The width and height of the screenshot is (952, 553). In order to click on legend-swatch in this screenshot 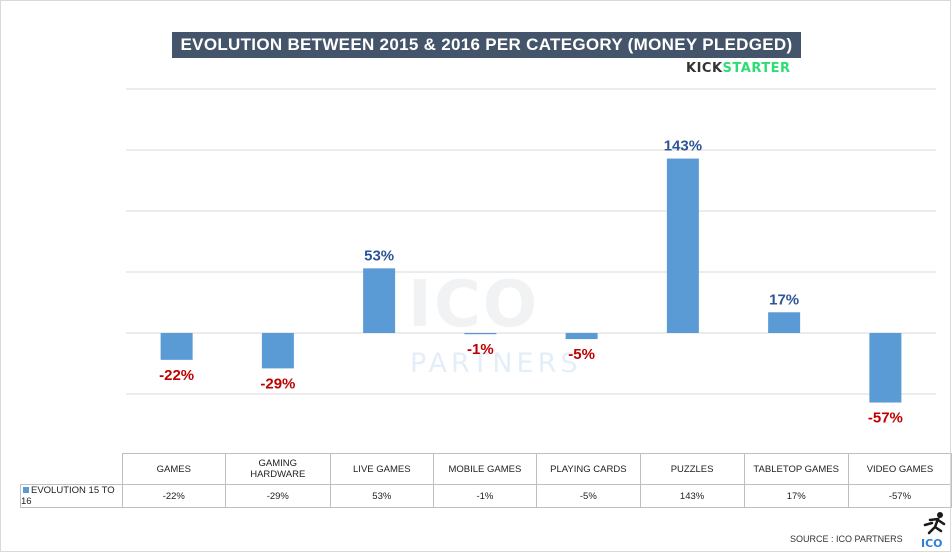, I will do `click(26, 490)`.